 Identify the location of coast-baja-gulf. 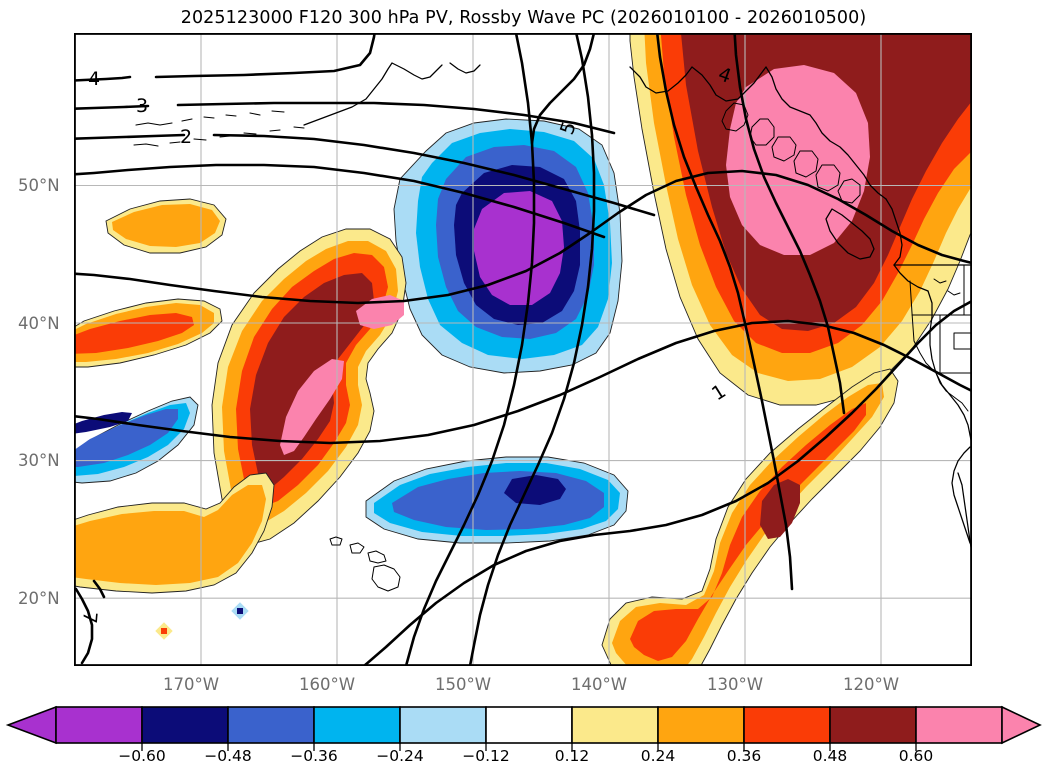
(961, 495).